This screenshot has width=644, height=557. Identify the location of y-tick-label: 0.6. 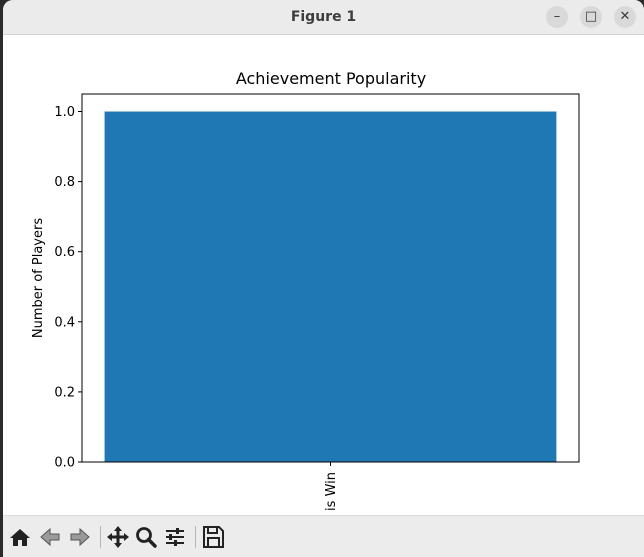
(64, 252).